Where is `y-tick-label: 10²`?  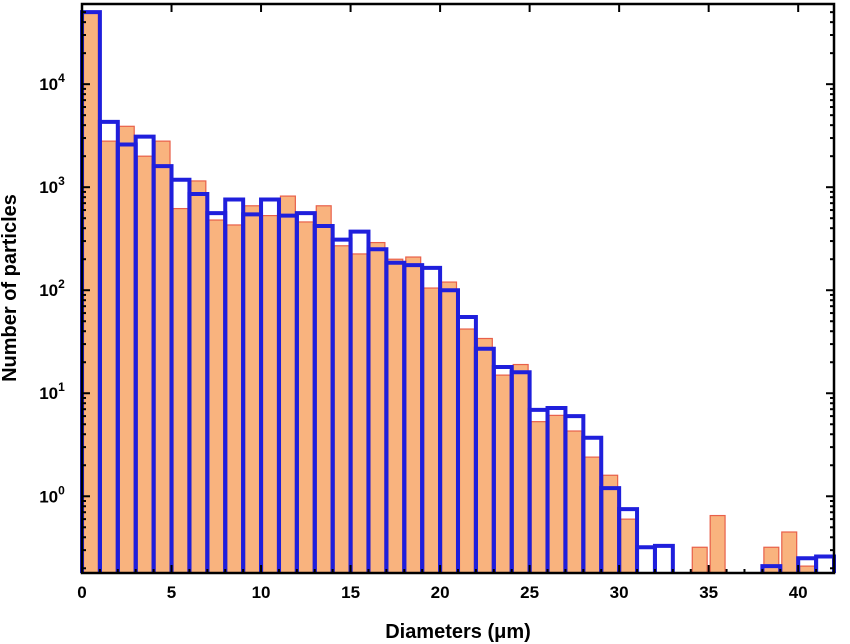 y-tick-label: 10² is located at coordinates (52, 288).